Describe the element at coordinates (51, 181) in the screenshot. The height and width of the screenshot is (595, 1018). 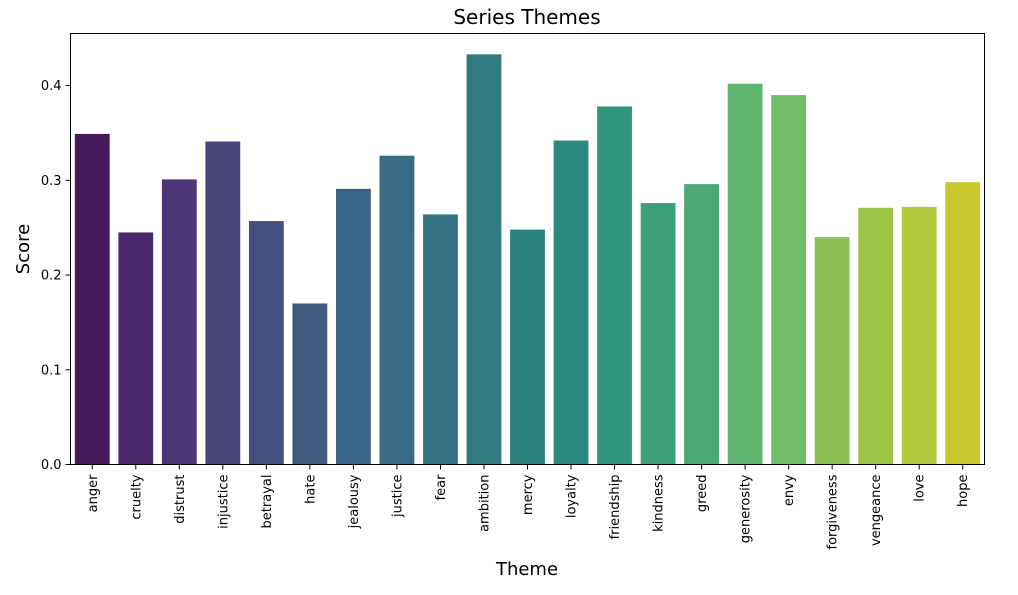
I see `y-tick-label: 0.3` at that location.